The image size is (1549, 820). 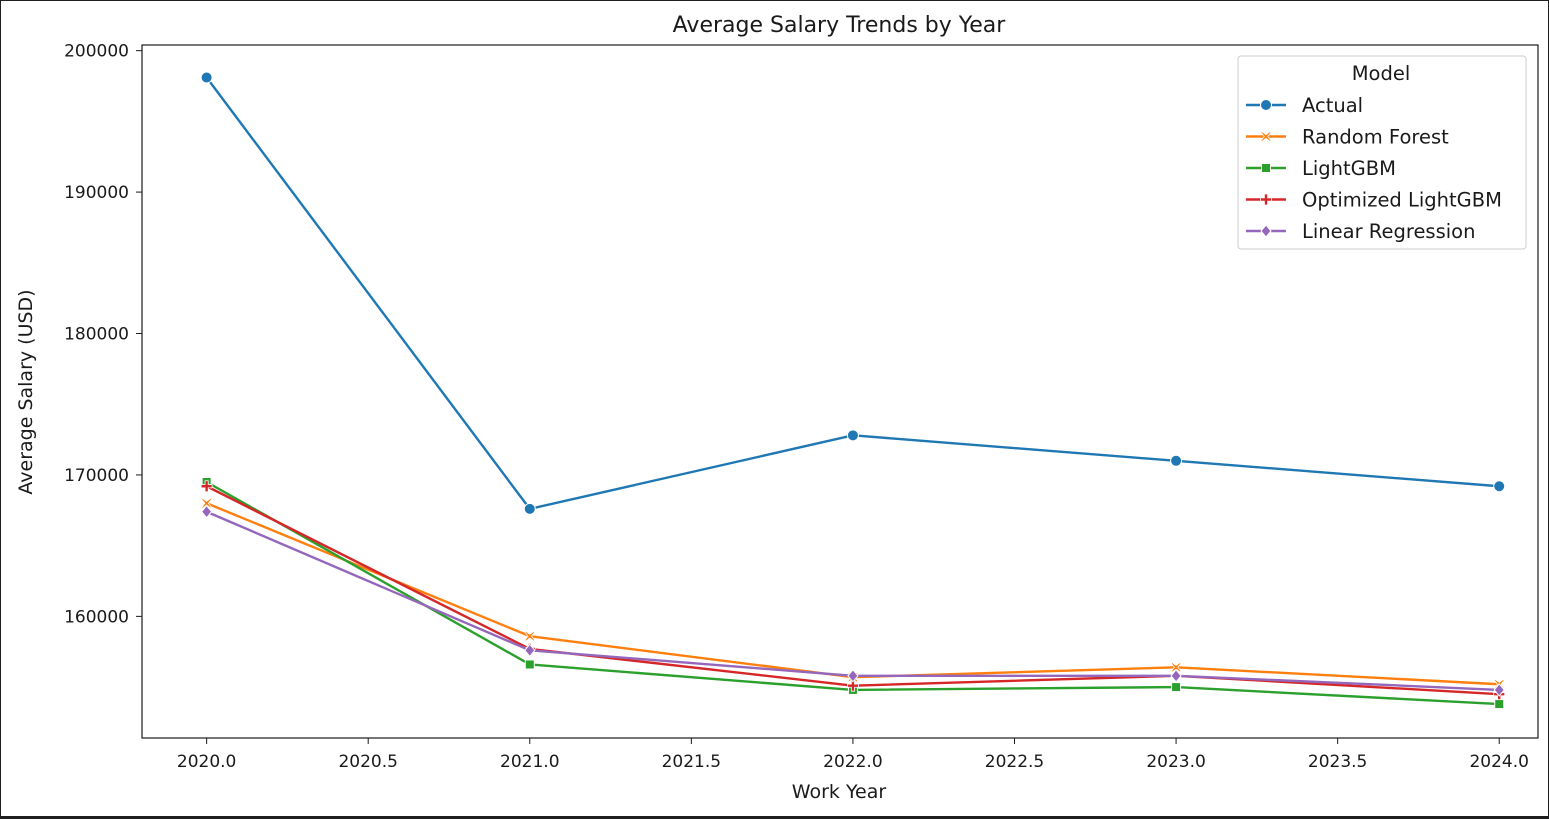 What do you see at coordinates (691, 762) in the screenshot?
I see `x-tick-label: 2021.5` at bounding box center [691, 762].